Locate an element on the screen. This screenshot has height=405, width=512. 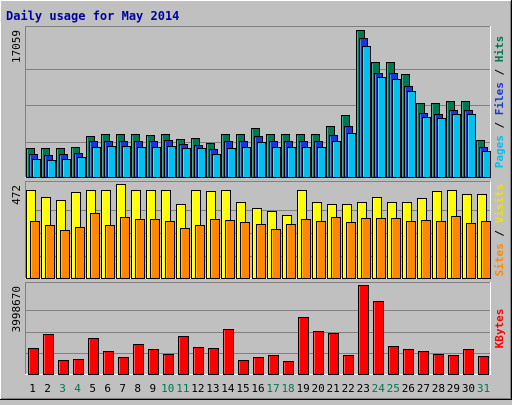
x-tick-label-29: 29 is located at coordinates (453, 388).